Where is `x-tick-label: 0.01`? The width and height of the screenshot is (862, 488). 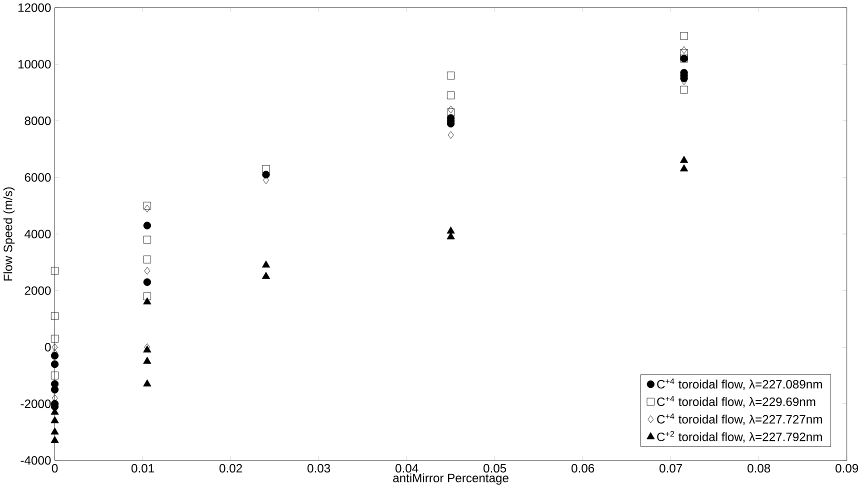 x-tick-label: 0.01 is located at coordinates (142, 468).